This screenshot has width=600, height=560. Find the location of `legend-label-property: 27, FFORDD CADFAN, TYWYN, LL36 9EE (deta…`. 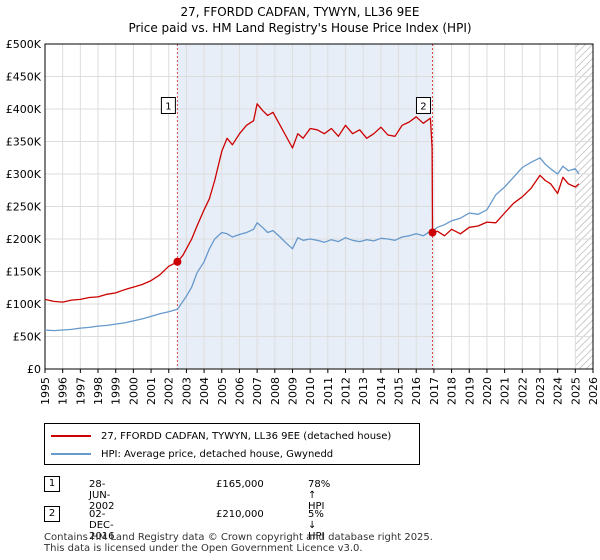

legend-label-property: 27, FFORDD CADFAN, TYWYN, LL36 9EE (deta… is located at coordinates (246, 436).